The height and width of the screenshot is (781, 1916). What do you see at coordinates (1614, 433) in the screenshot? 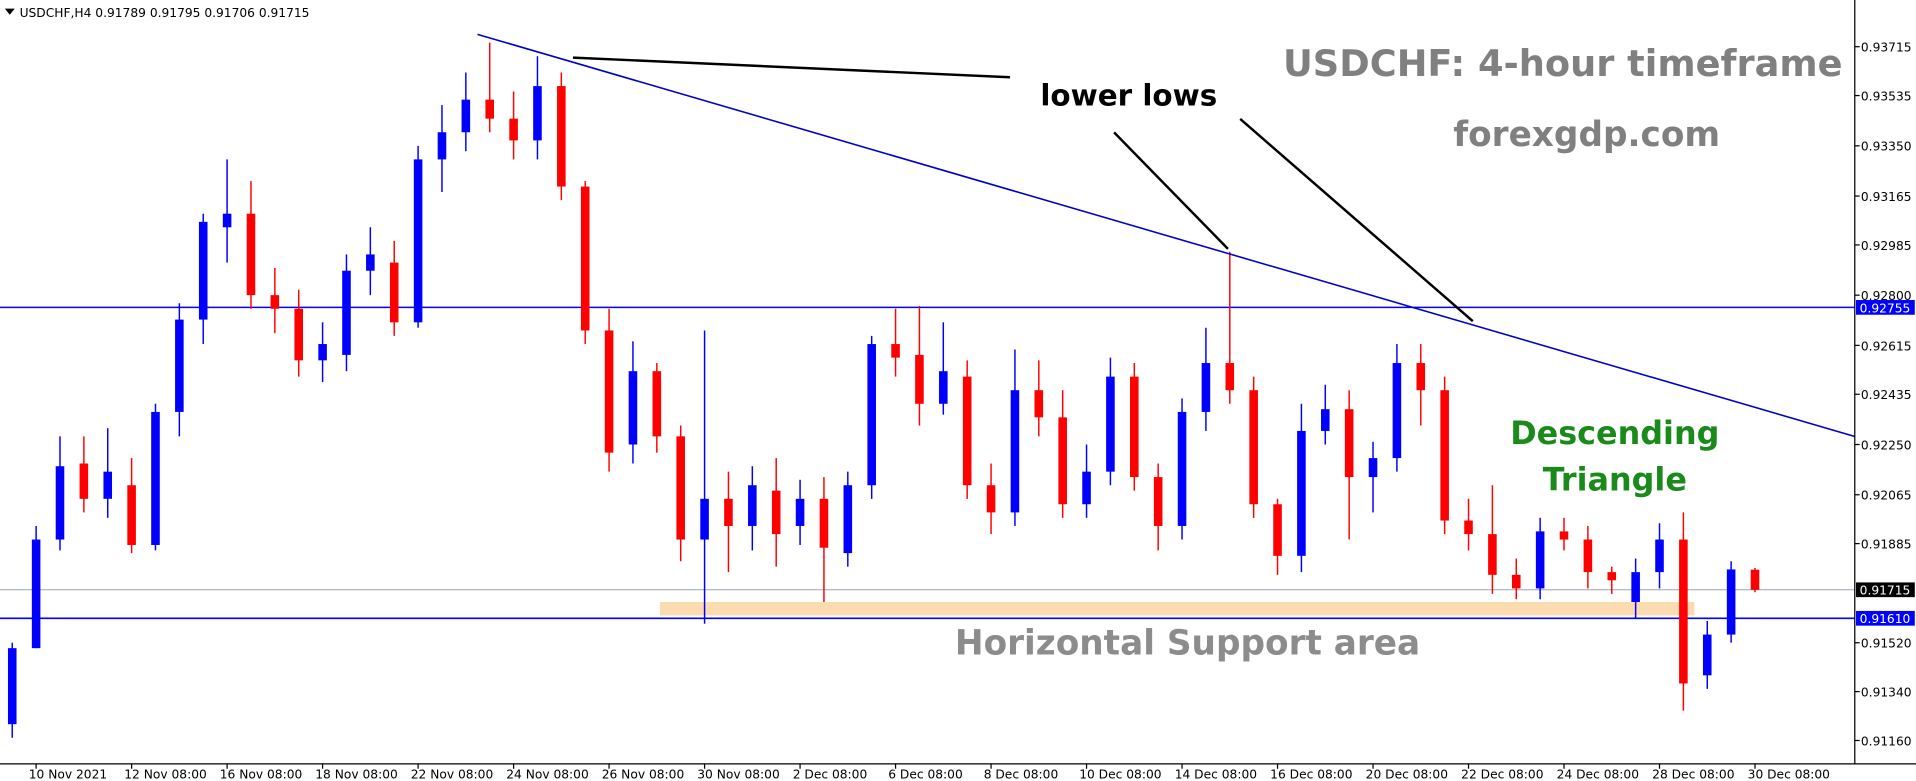
I see `pattern-label: Descending` at bounding box center [1614, 433].